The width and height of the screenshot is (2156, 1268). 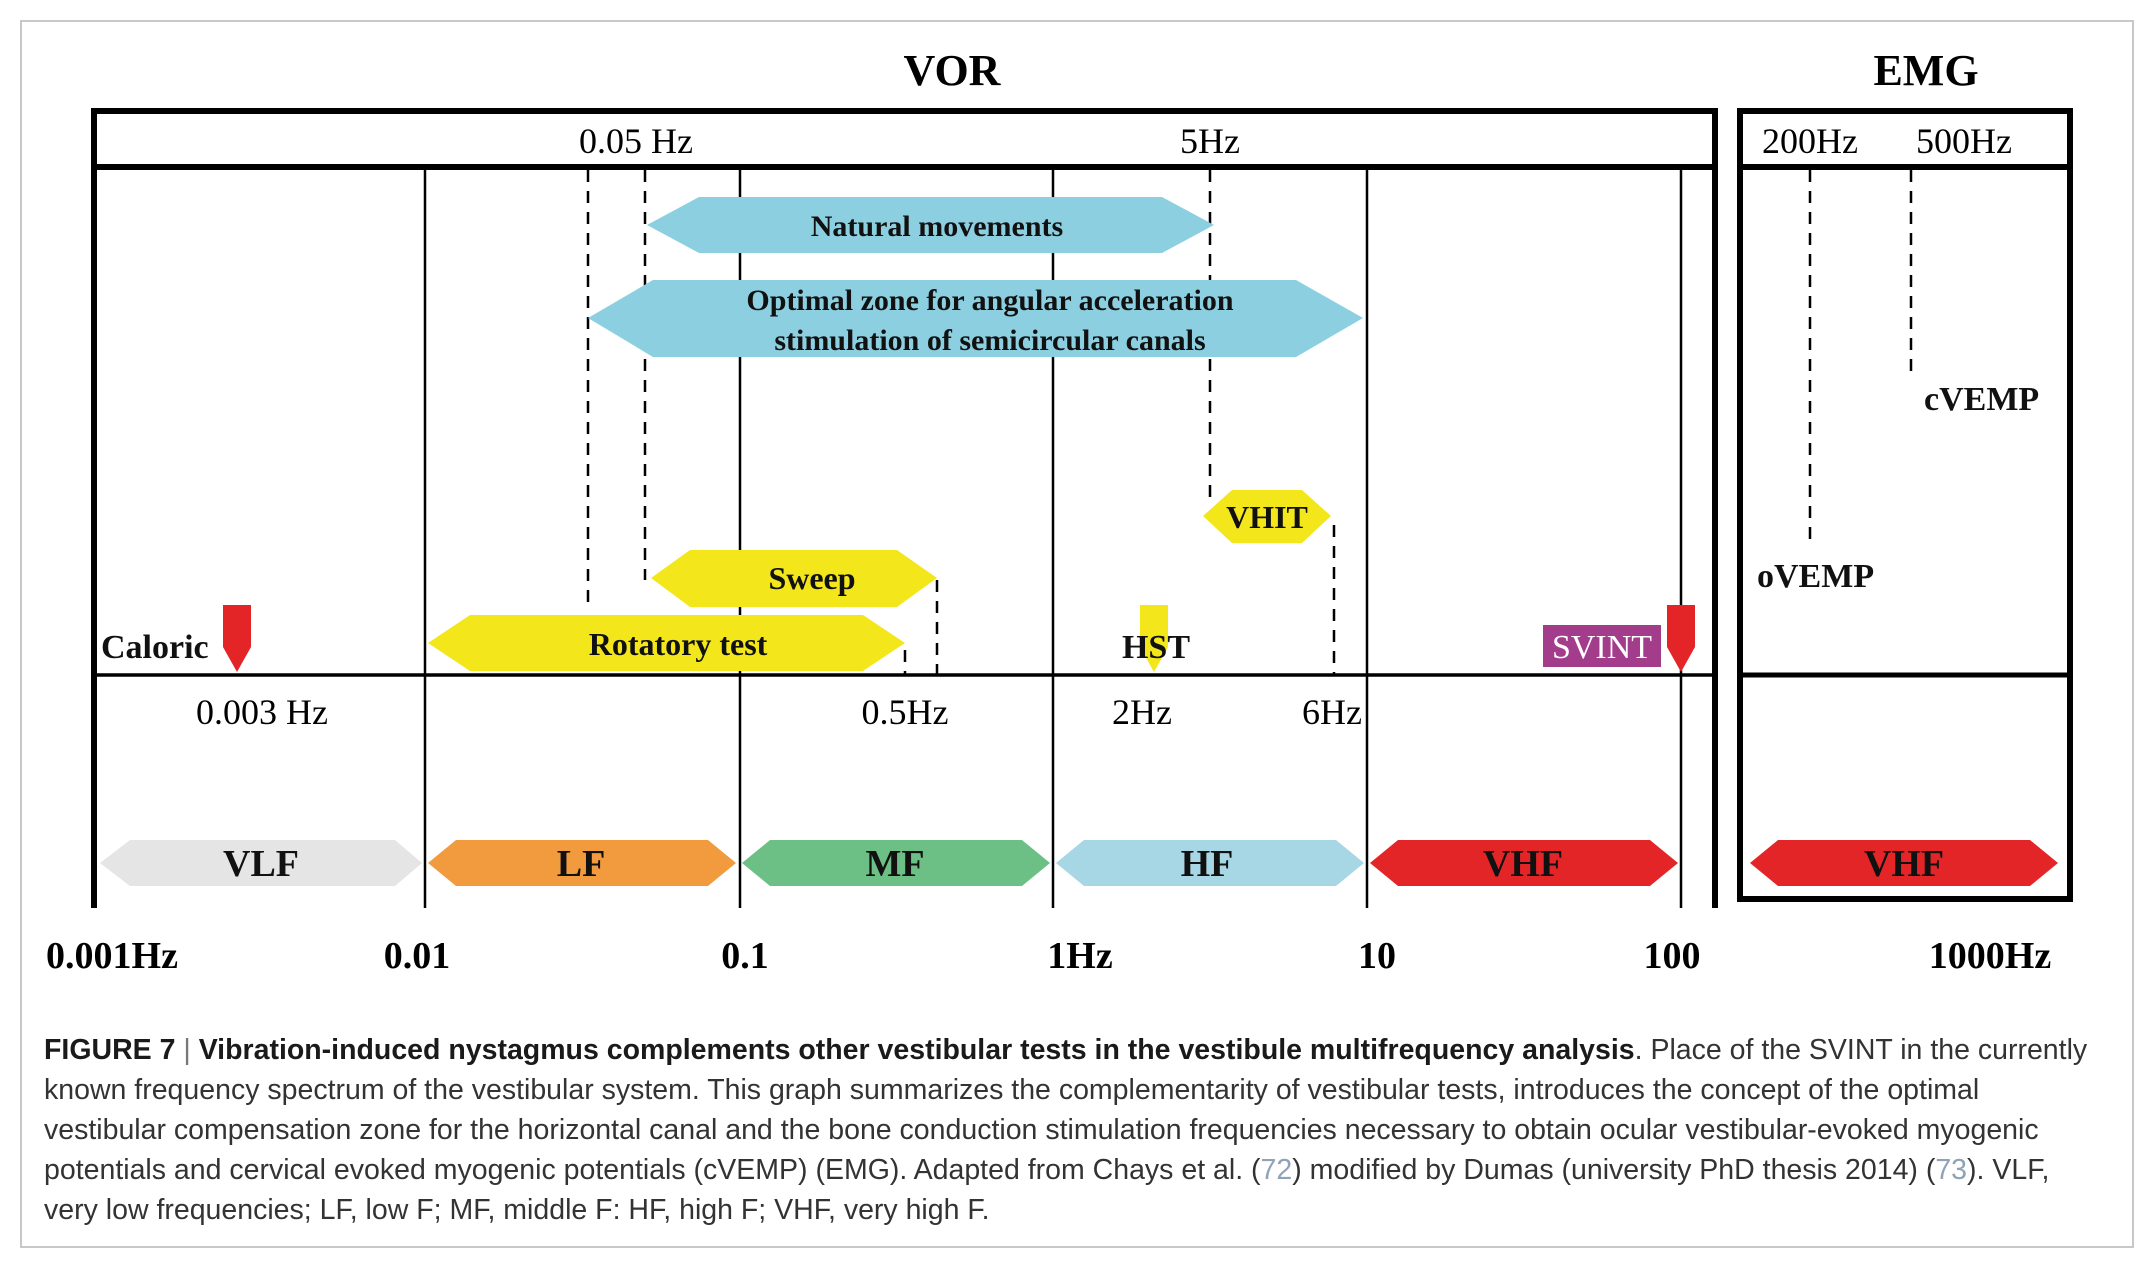 I want to click on freq-label-6hz: 6Hz, so click(x=1332, y=712).